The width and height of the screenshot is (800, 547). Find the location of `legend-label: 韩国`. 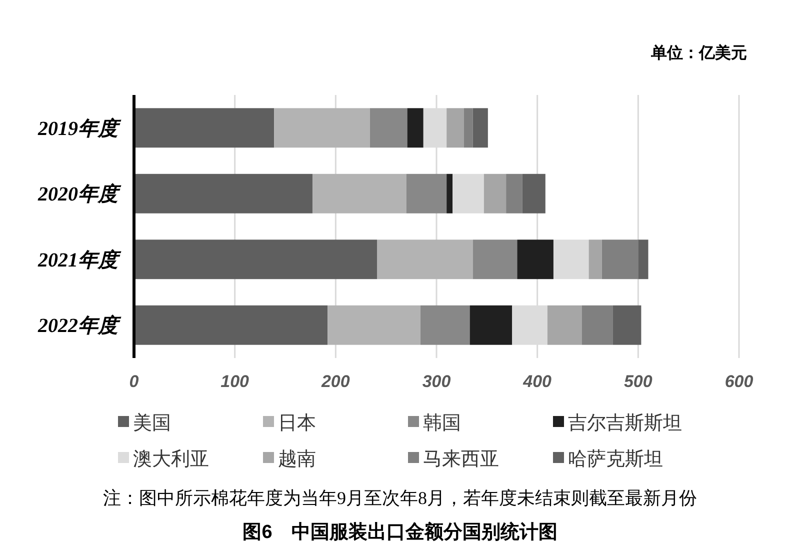

legend-label: 韩国 is located at coordinates (442, 423).